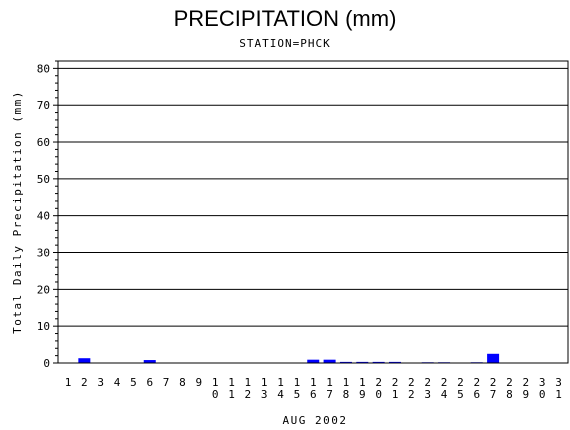 The height and width of the screenshot is (430, 570). Describe the element at coordinates (17, 212) in the screenshot. I see `y-axis-label: Total Daily Precipitation (mm)` at that location.